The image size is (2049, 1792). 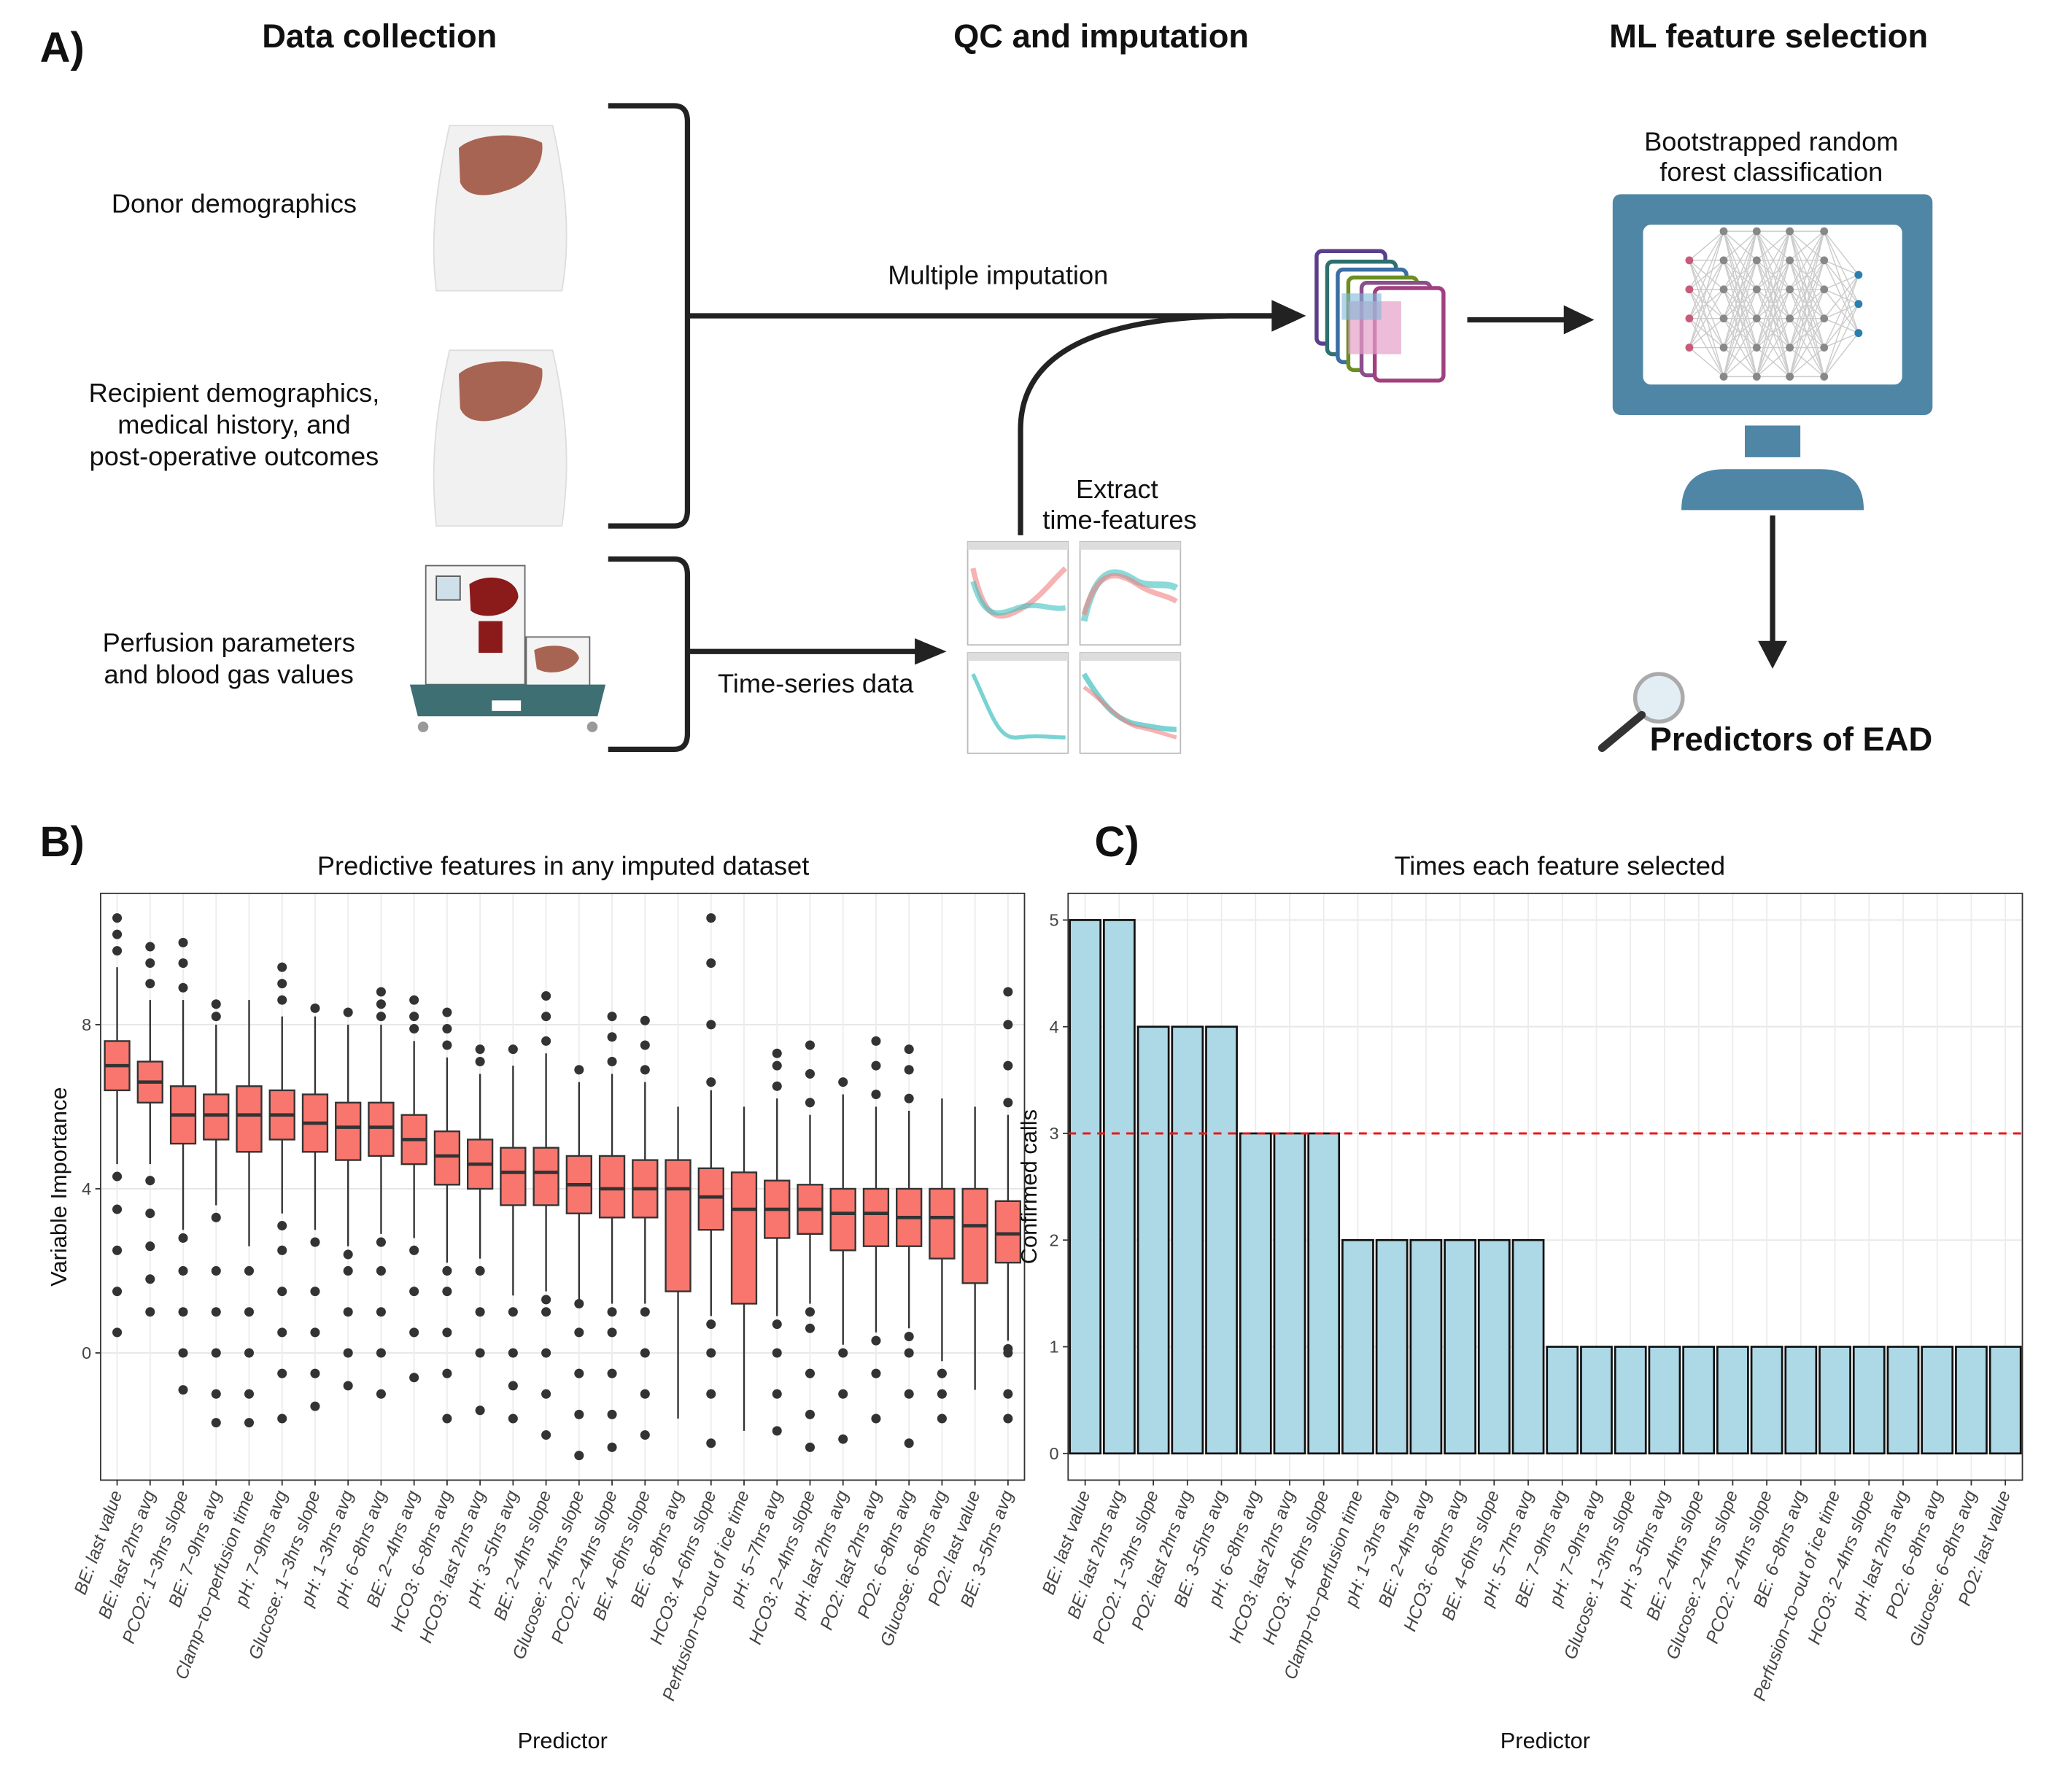 What do you see at coordinates (86, 1024) in the screenshot?
I see `y-tick-label: 8` at bounding box center [86, 1024].